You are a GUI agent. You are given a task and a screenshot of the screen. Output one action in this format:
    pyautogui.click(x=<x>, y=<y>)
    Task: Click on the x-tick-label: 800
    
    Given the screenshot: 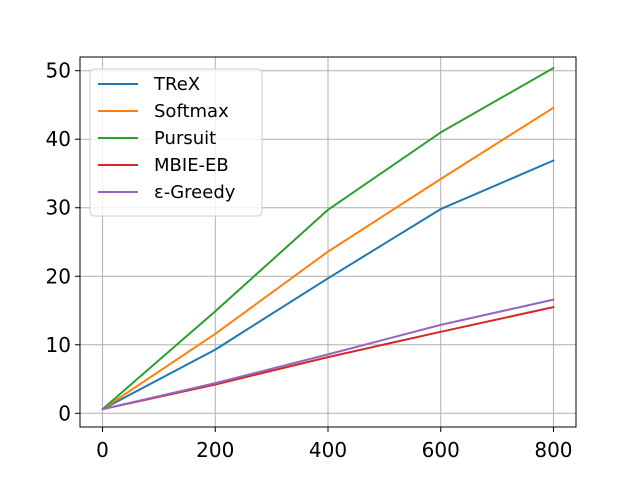 What is the action you would take?
    pyautogui.click(x=553, y=450)
    